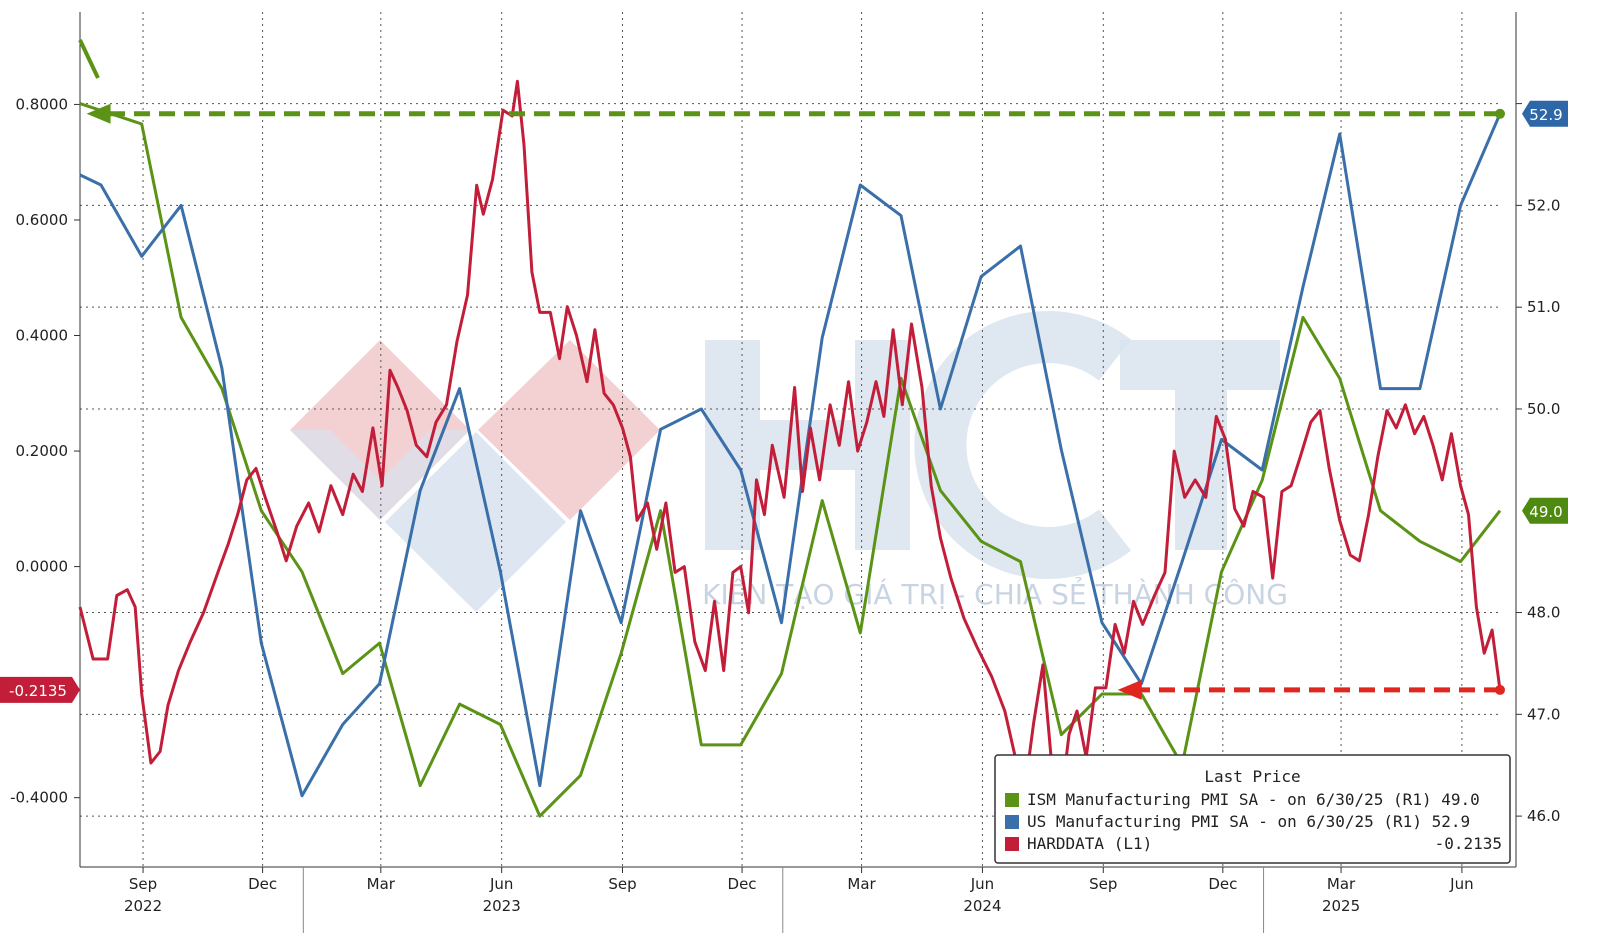 This screenshot has width=1600, height=933. What do you see at coordinates (1022, 445) in the screenshot?
I see `watermark-letter-c` at bounding box center [1022, 445].